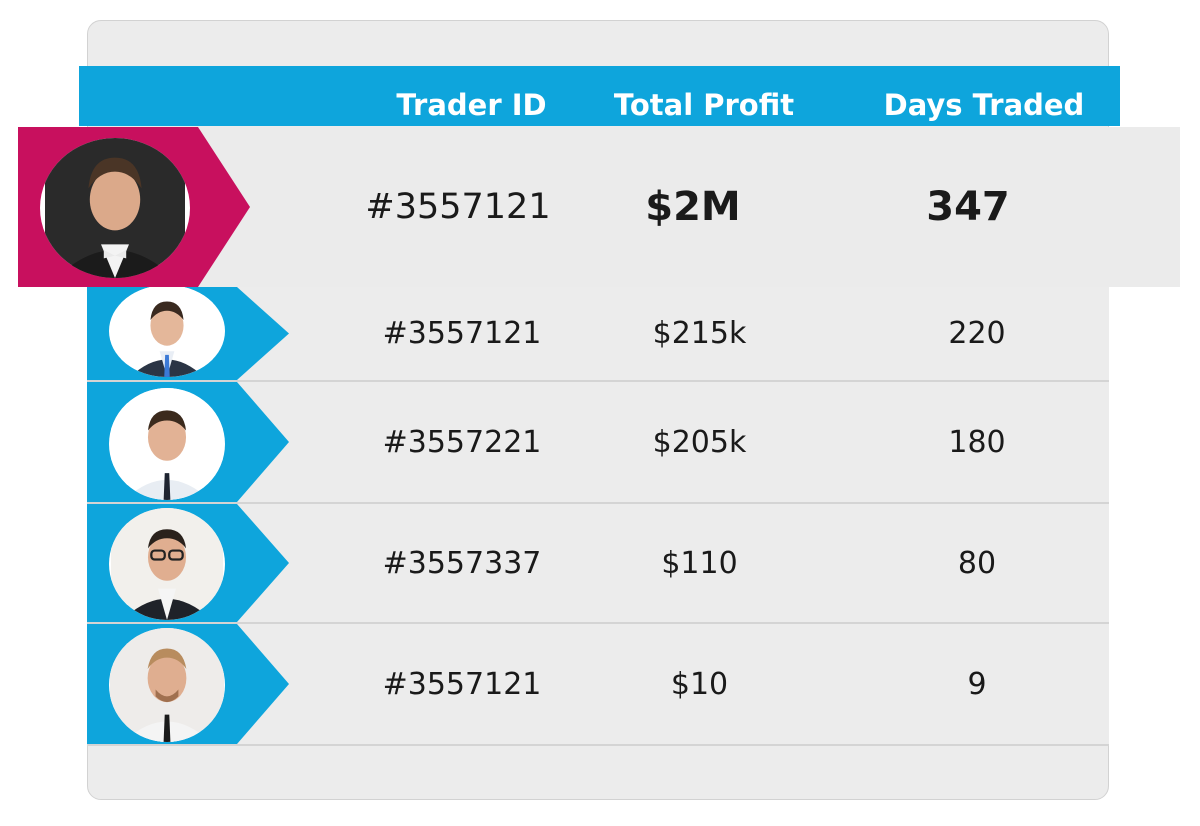  What do you see at coordinates (699, 442) in the screenshot?
I see `total-profit-cell: $205k` at bounding box center [699, 442].